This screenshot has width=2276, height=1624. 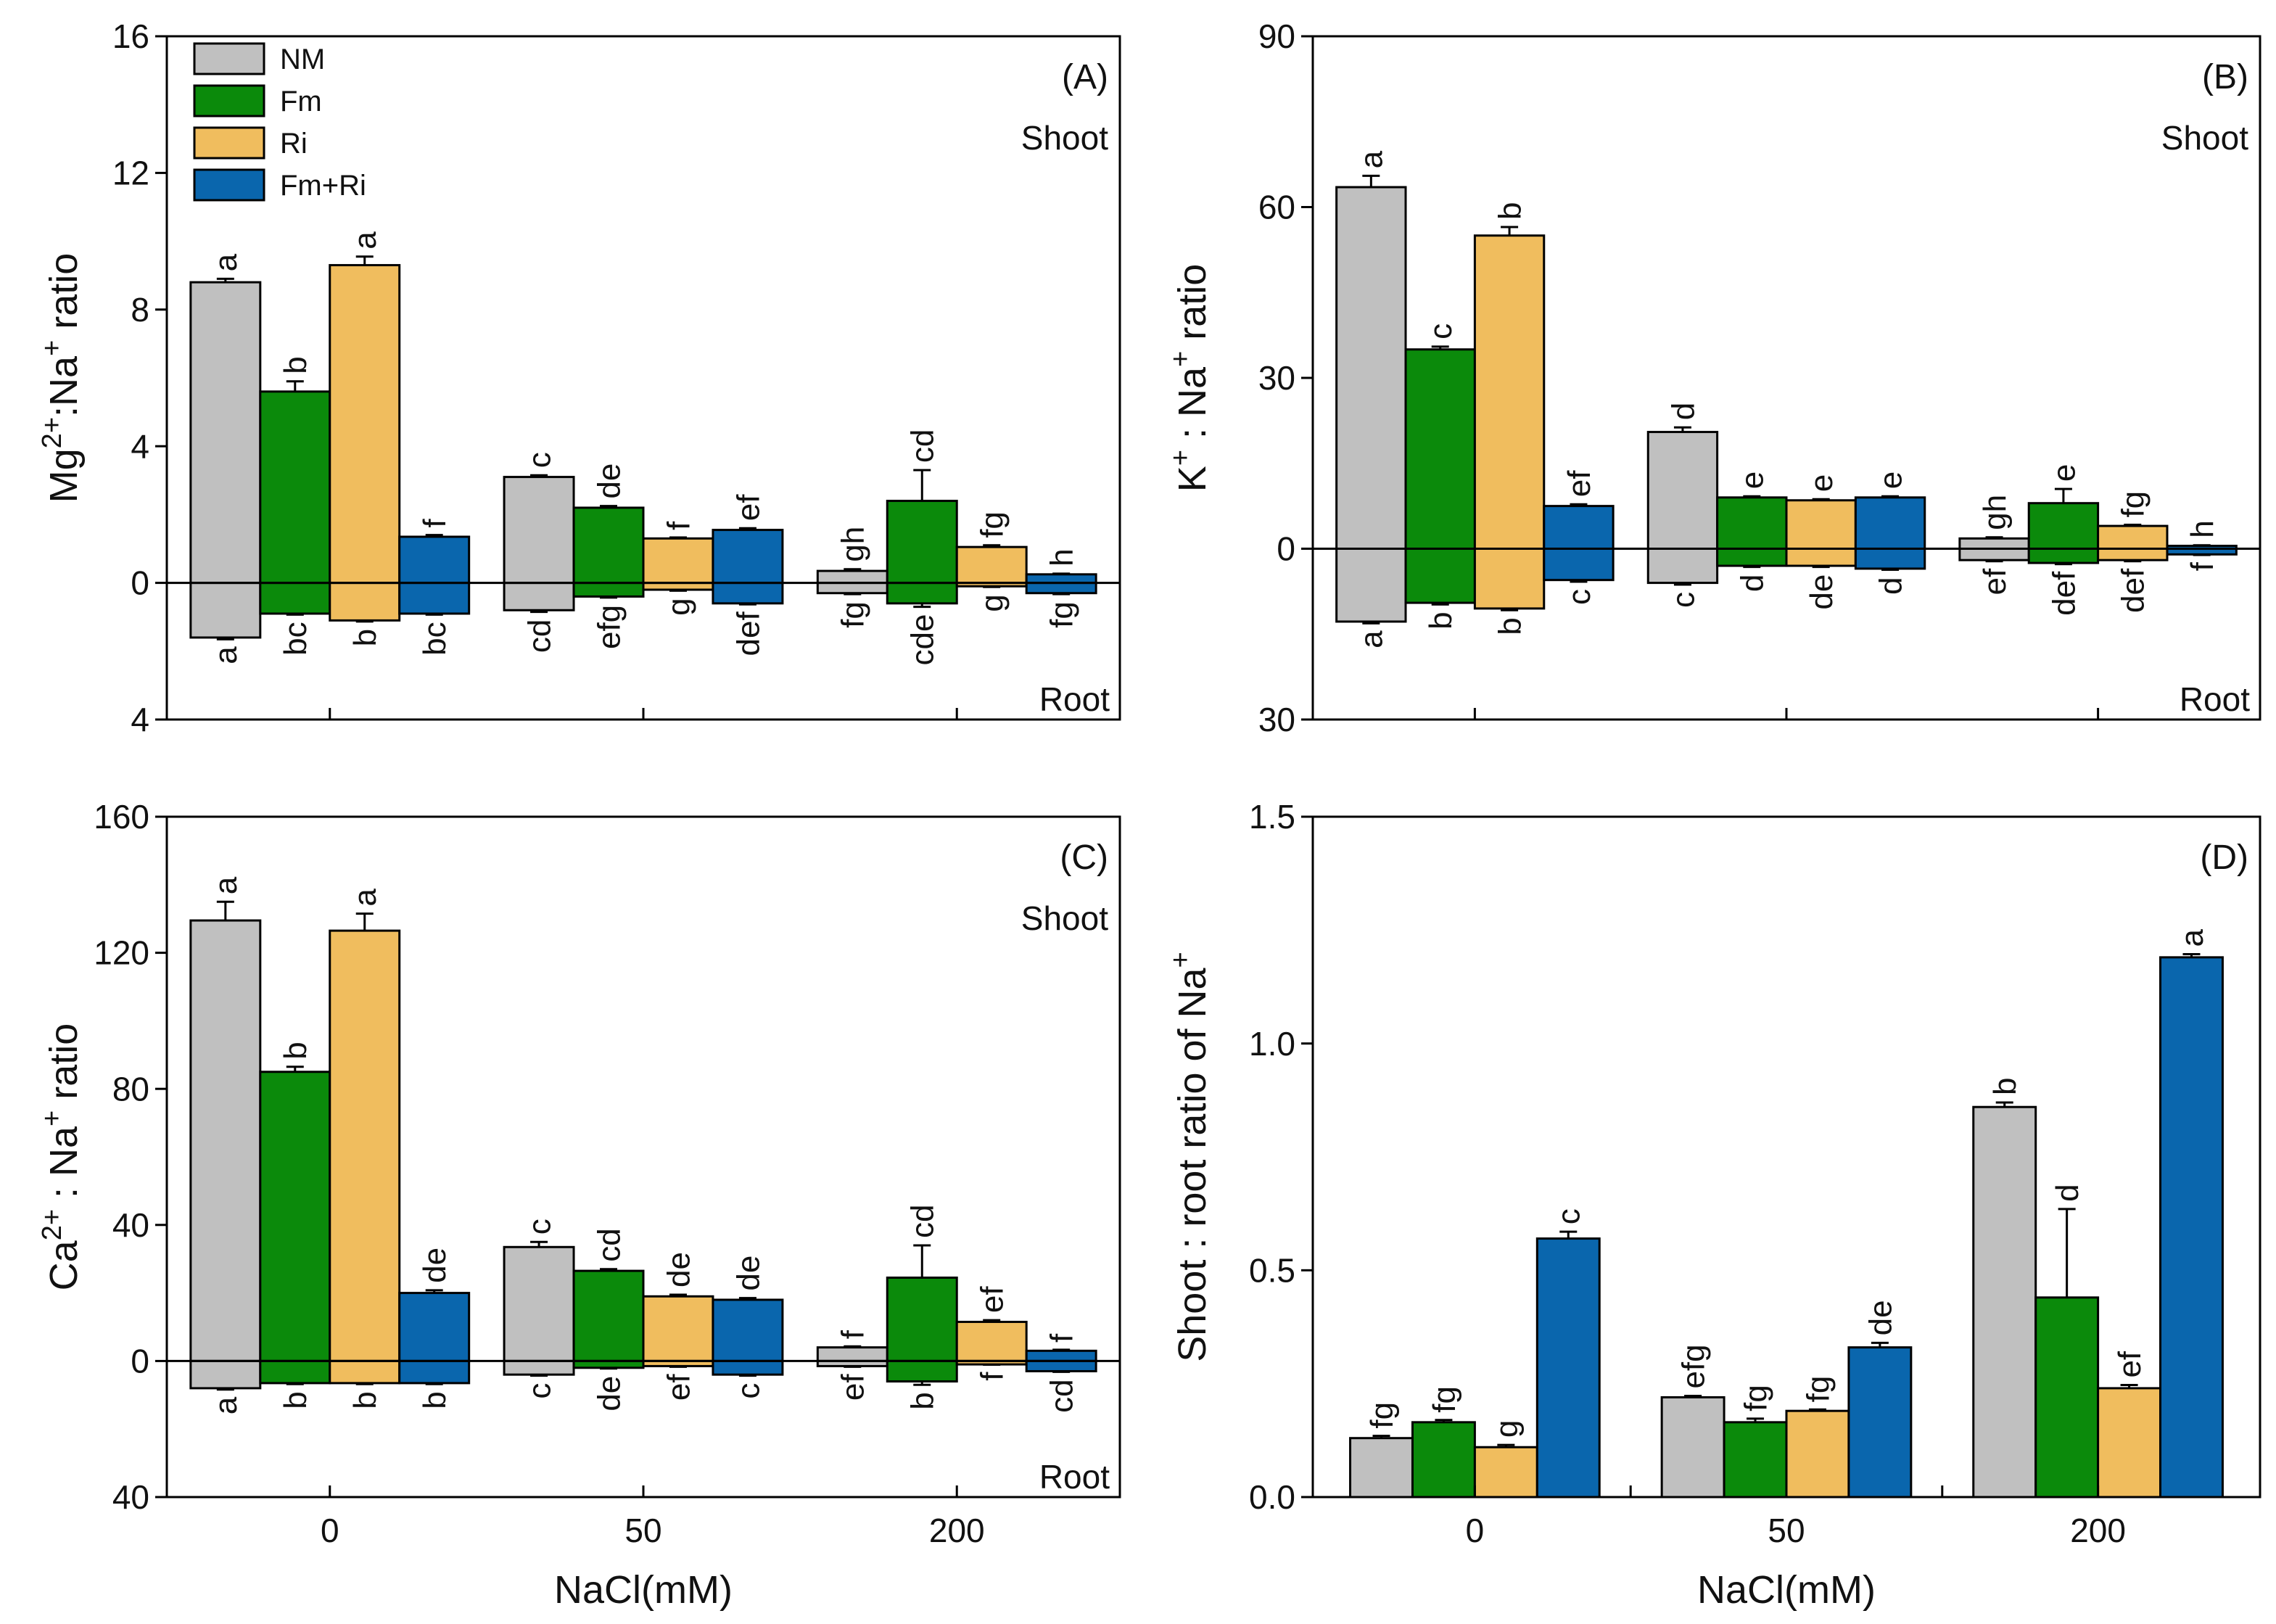 I want to click on bar-fm-0-root, so click(x=295, y=1372).